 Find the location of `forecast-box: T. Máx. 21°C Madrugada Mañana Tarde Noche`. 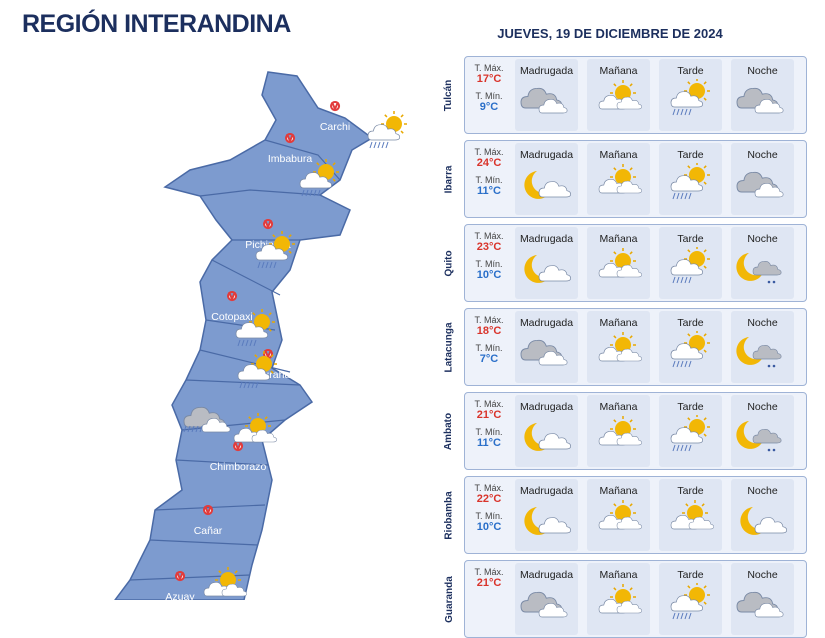

forecast-box: T. Máx. 21°C Madrugada Mañana Tarde Noche is located at coordinates (635, 599).